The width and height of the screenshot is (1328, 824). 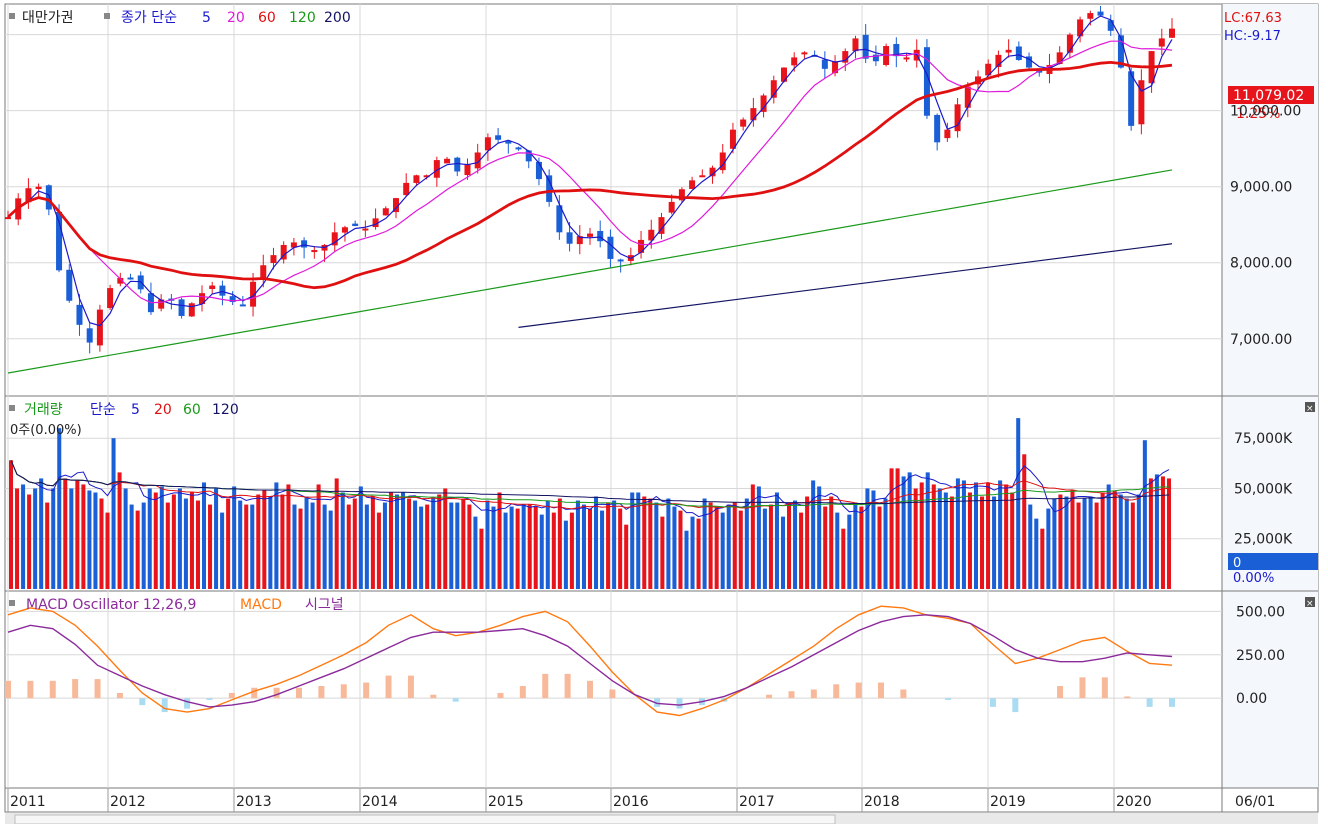 I want to click on ma-period-5: 5, so click(x=206, y=18).